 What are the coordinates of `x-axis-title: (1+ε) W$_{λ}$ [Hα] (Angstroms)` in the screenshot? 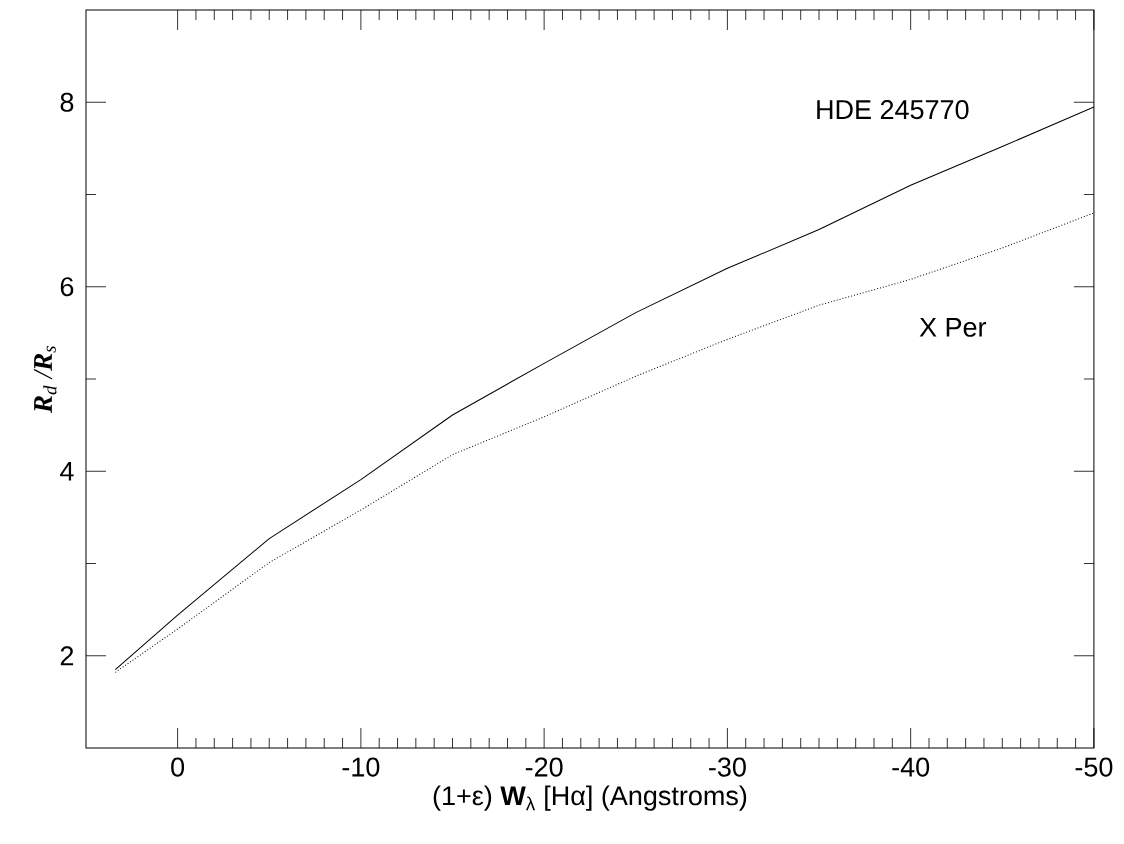 It's located at (590, 798).